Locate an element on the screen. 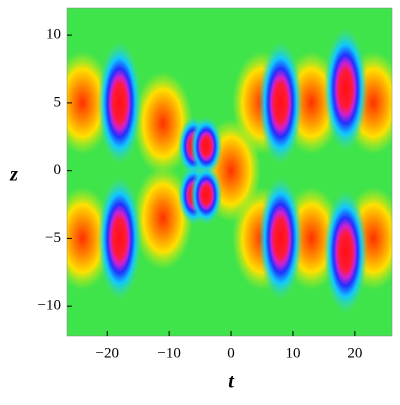 The image size is (400, 405). x-axis-label: t is located at coordinates (231, 382).